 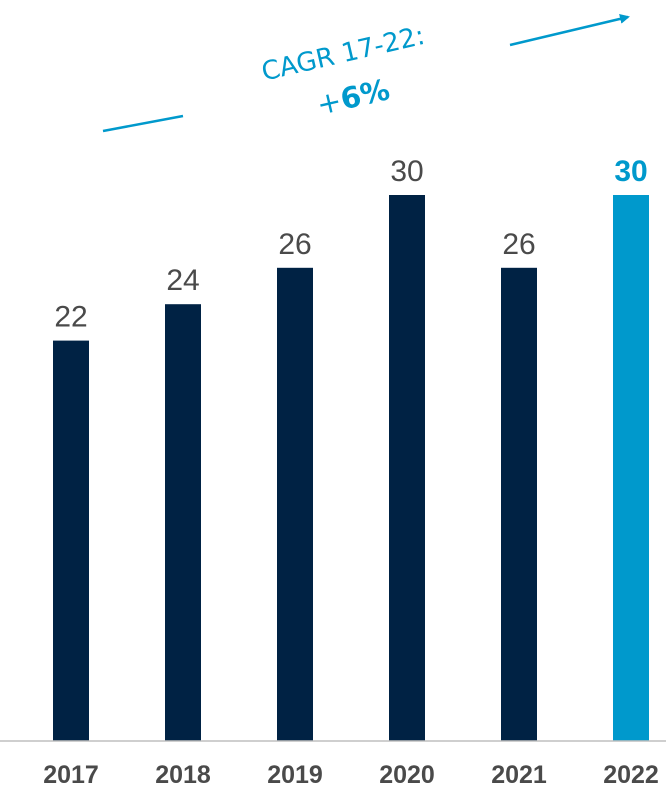 What do you see at coordinates (351, 775) in the screenshot?
I see `x-axis-tick-labels: 2017 2018 2019 2020 2021 2022` at bounding box center [351, 775].